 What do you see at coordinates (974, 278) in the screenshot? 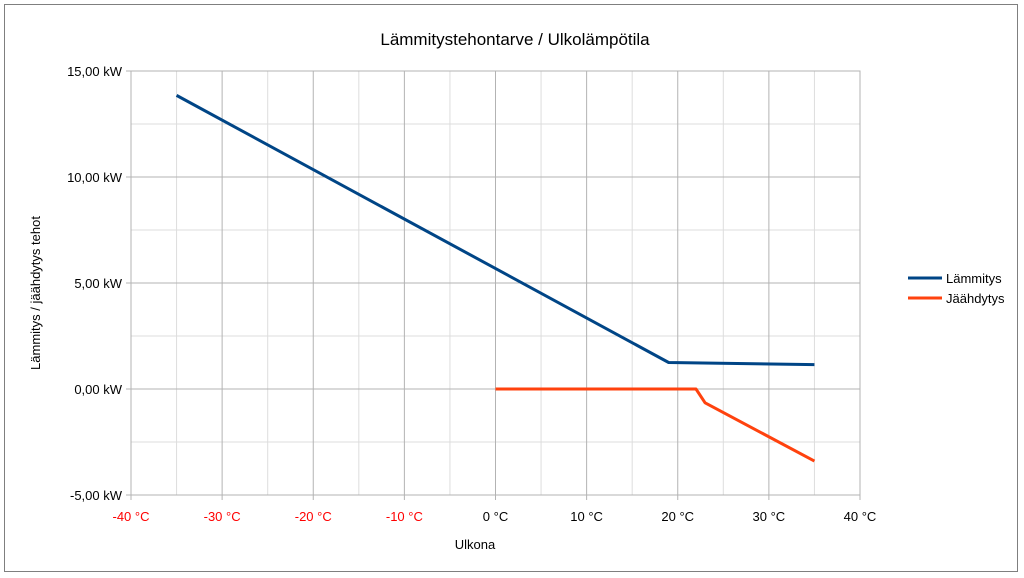
I see `legend-label: Lämmitys` at bounding box center [974, 278].